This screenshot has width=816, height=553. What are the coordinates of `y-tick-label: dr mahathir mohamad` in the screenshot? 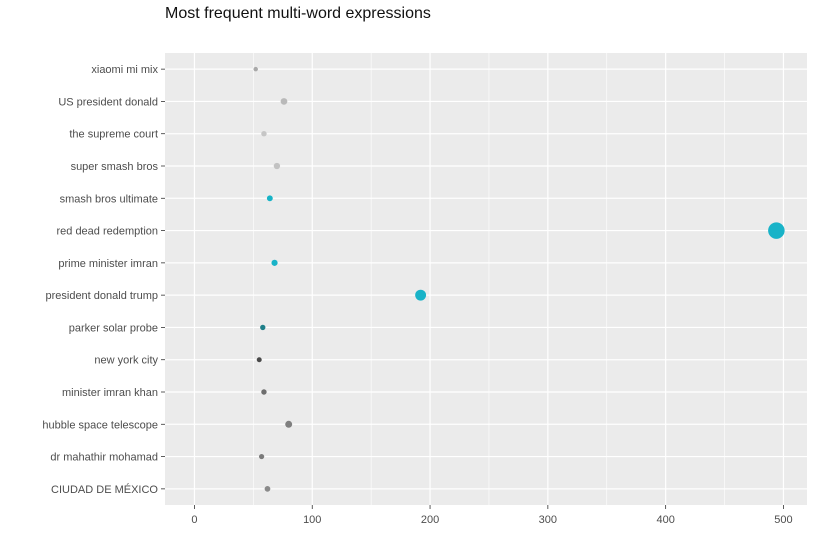 It's located at (104, 458).